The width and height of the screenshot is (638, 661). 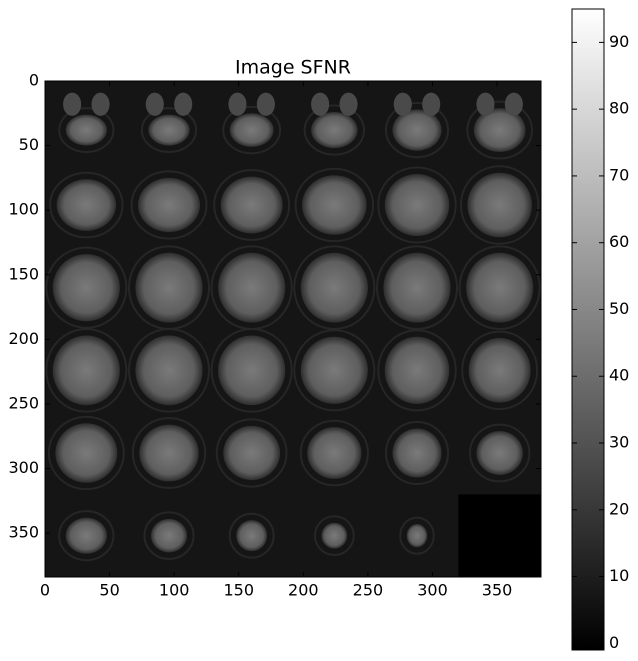 What do you see at coordinates (293, 68) in the screenshot?
I see `chart-title: Image SFNR` at bounding box center [293, 68].